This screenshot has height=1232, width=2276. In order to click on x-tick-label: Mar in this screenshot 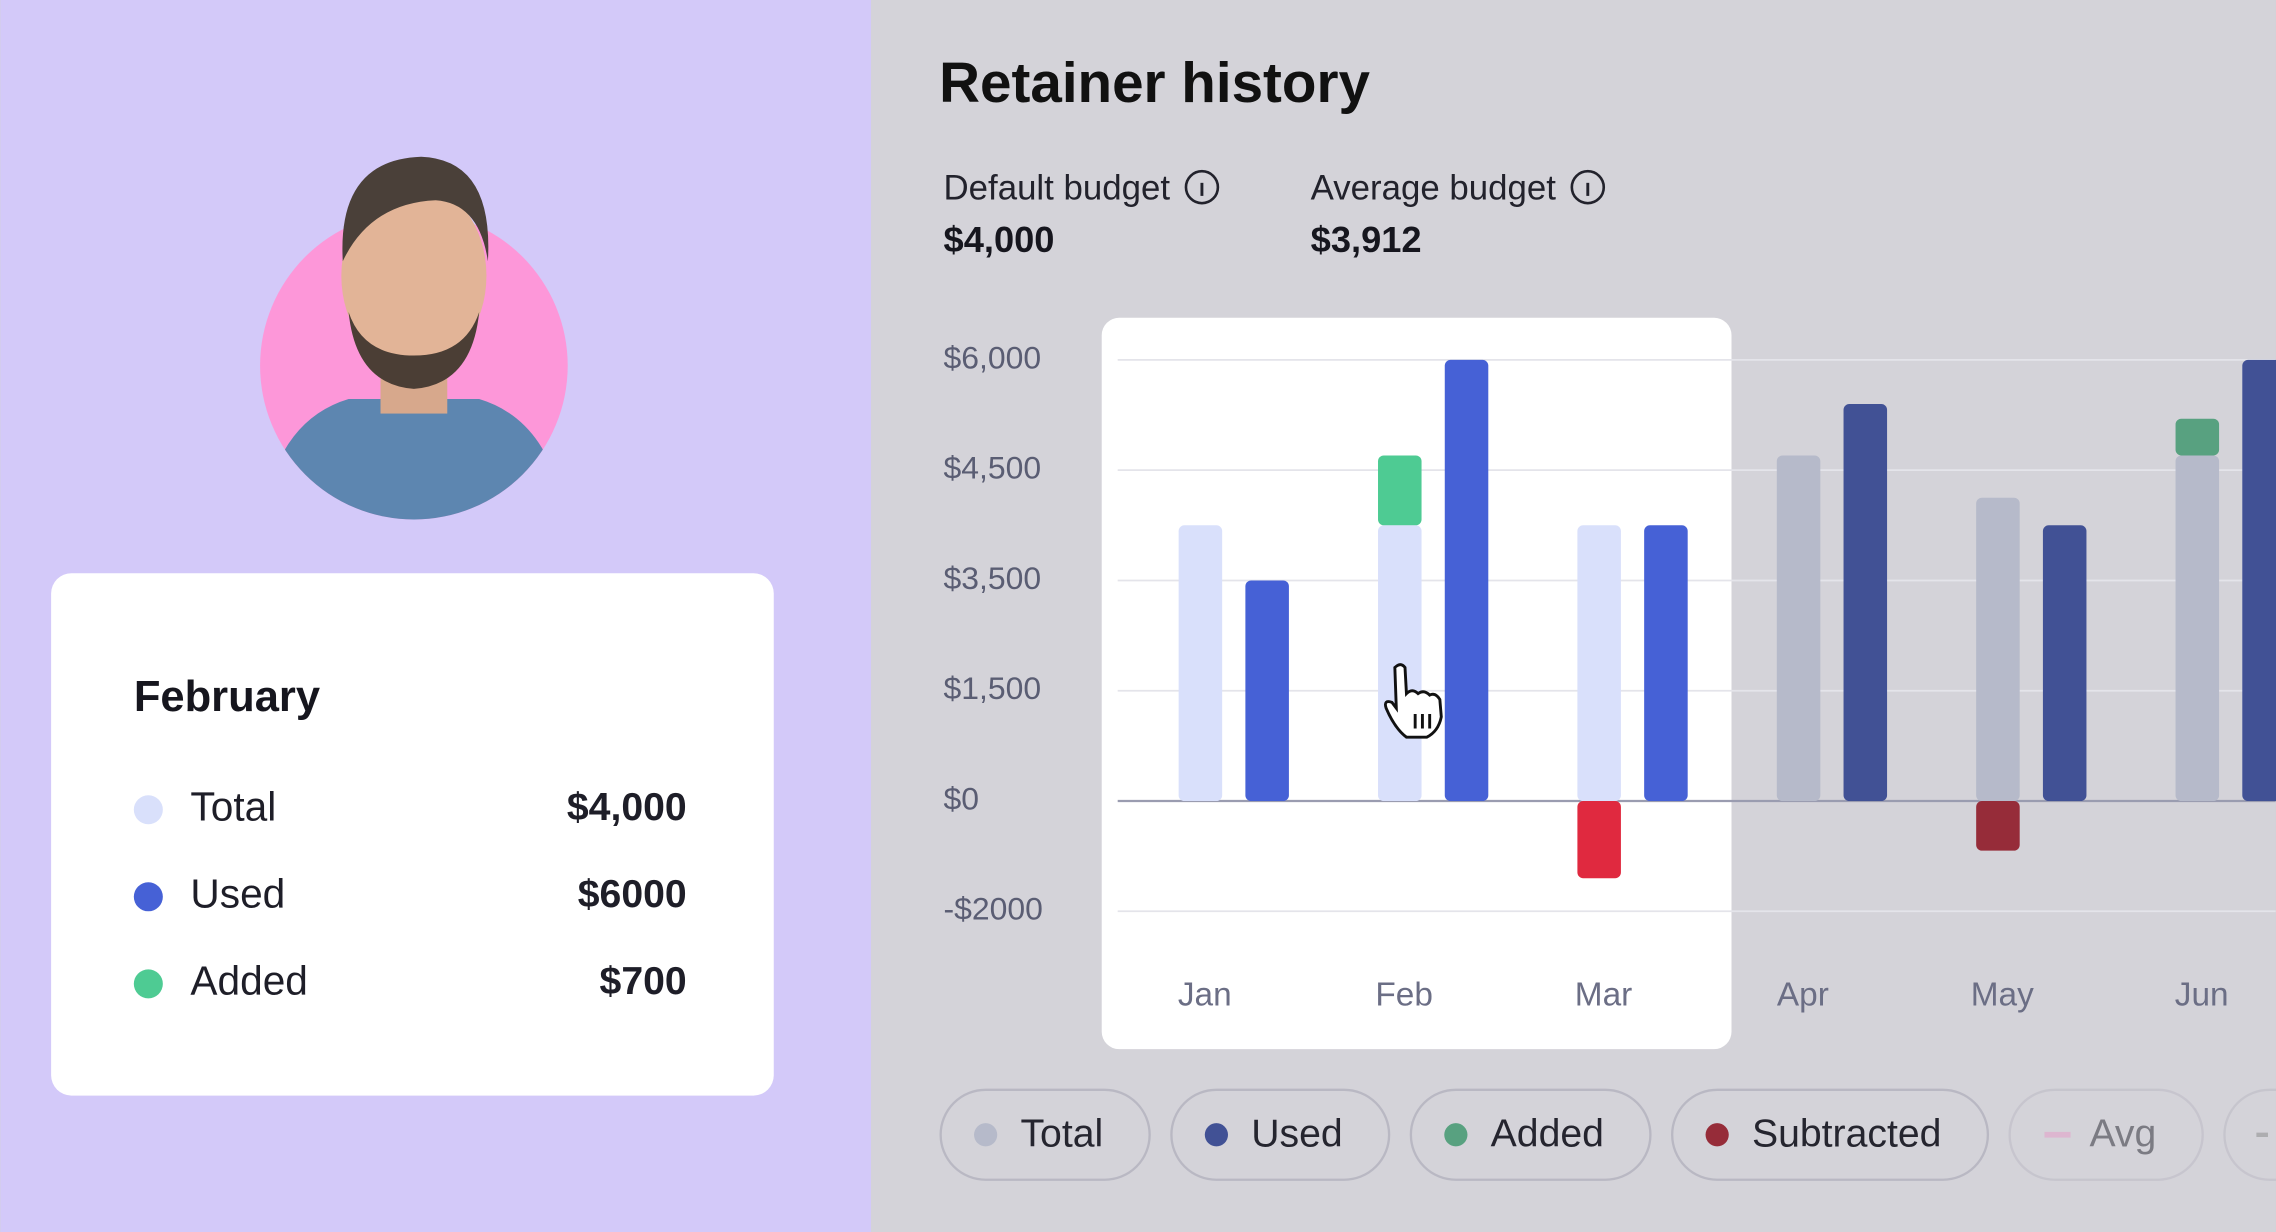, I will do `click(1603, 995)`.